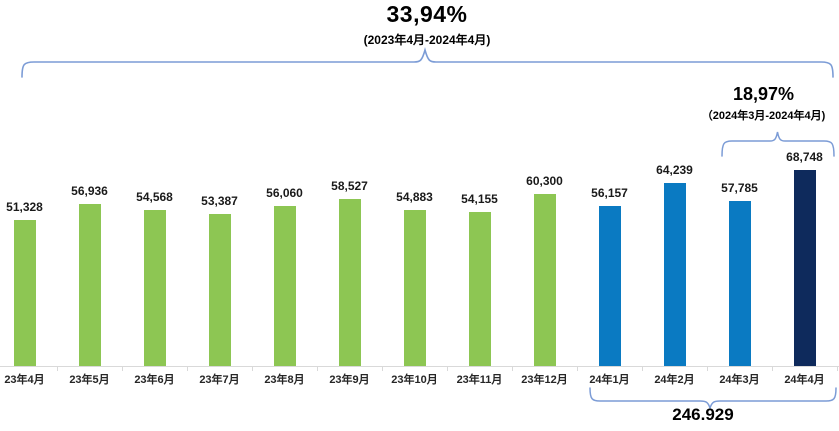 The image size is (839, 431). What do you see at coordinates (479, 183) in the screenshot?
I see `bar-column-23年11月: 54,155` at bounding box center [479, 183].